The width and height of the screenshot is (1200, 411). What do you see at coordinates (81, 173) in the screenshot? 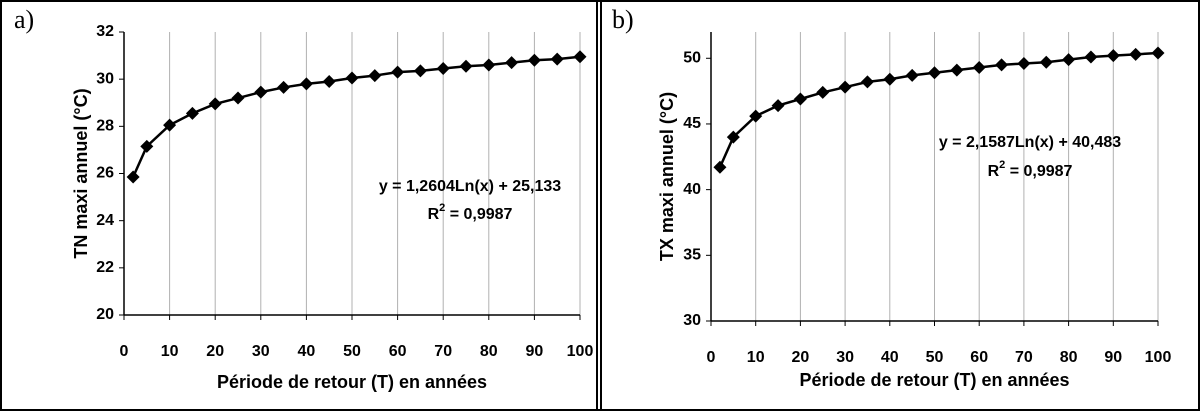
I see `y-axis-label: TN maxi annuel (°C)` at bounding box center [81, 173].